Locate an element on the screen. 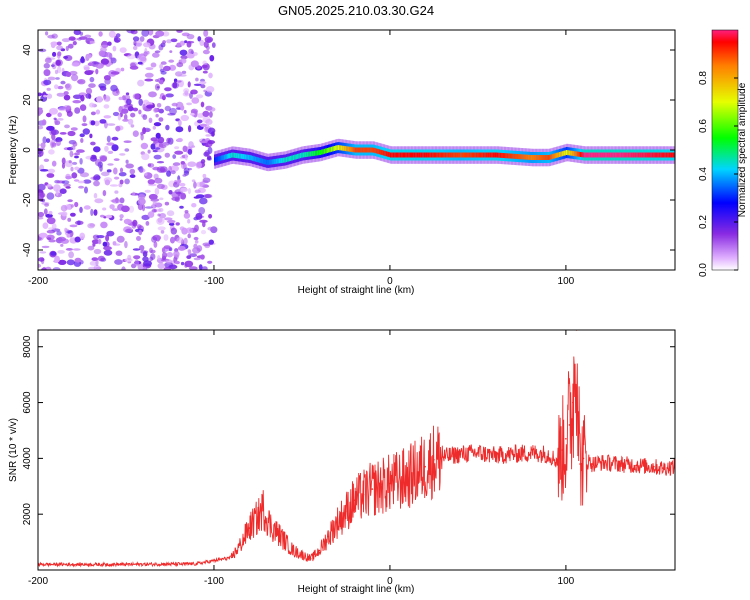  x-tick-label: -100 is located at coordinates (214, 581).